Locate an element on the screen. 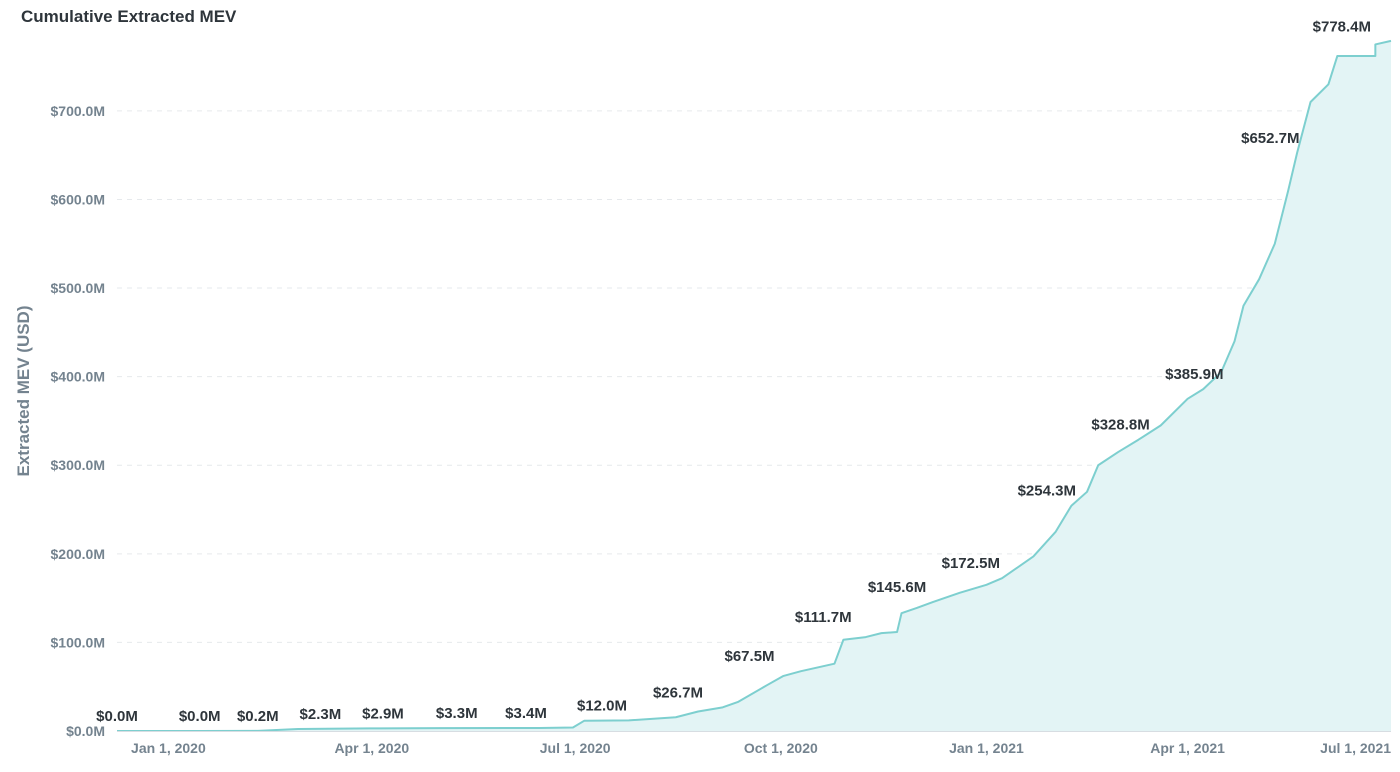 The height and width of the screenshot is (772, 1400). x-tick-label: Oct 1, 2020 is located at coordinates (781, 748).